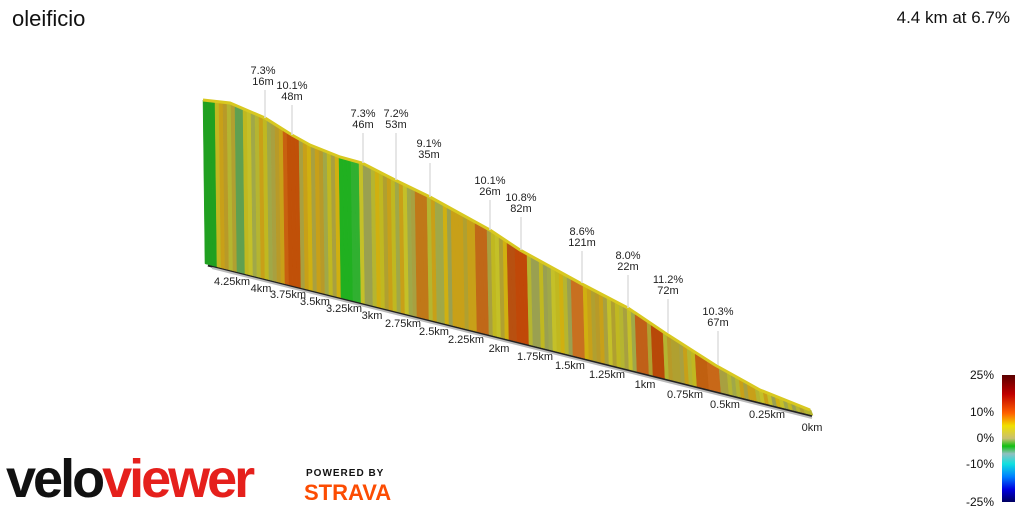 The image size is (1024, 512). I want to click on x-tick-label: 1.5km, so click(570, 366).